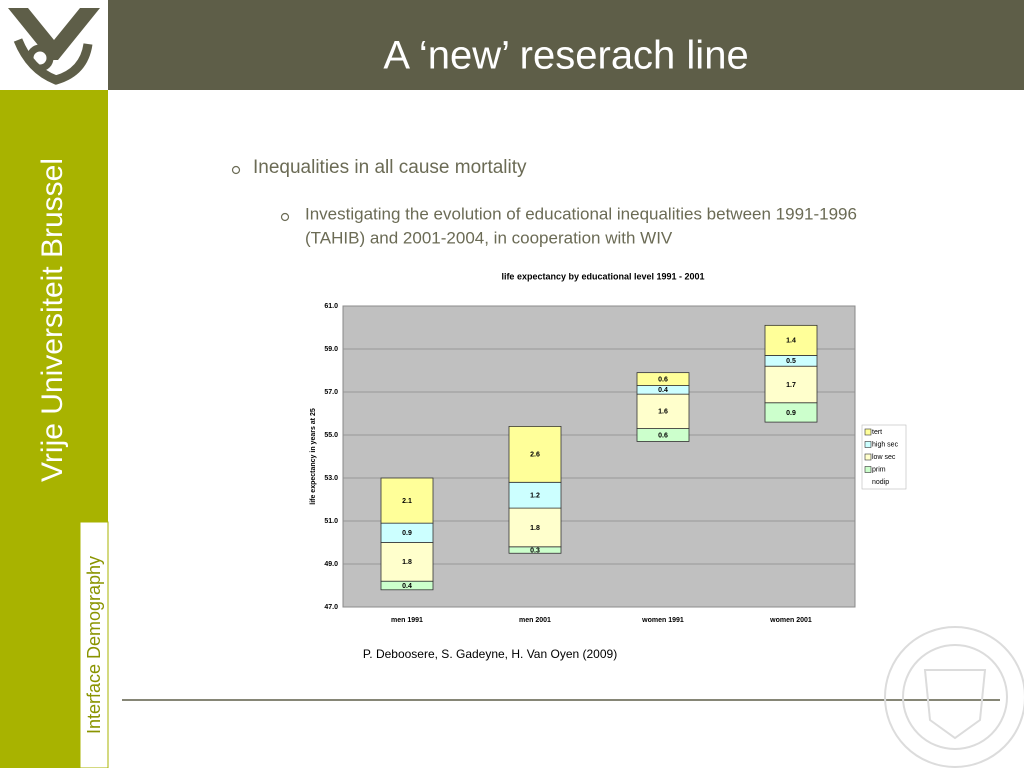 This screenshot has width=1024, height=768. I want to click on sidebar-box, so click(94, 644).